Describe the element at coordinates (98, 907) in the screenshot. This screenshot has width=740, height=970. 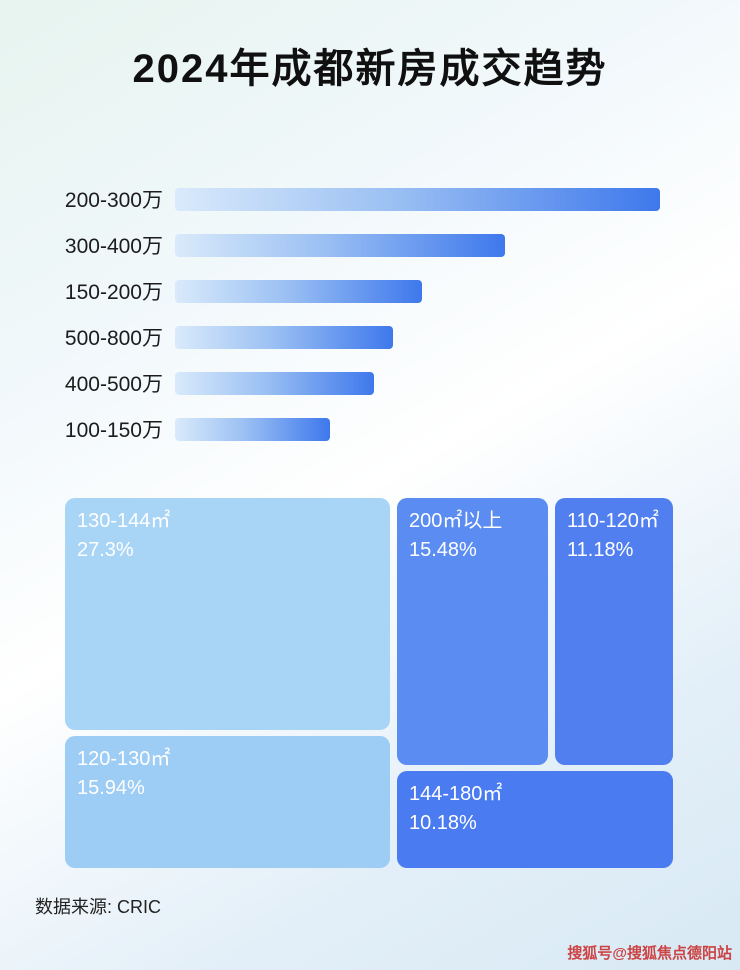
I see `data-source: 数据来源: CRIC` at that location.